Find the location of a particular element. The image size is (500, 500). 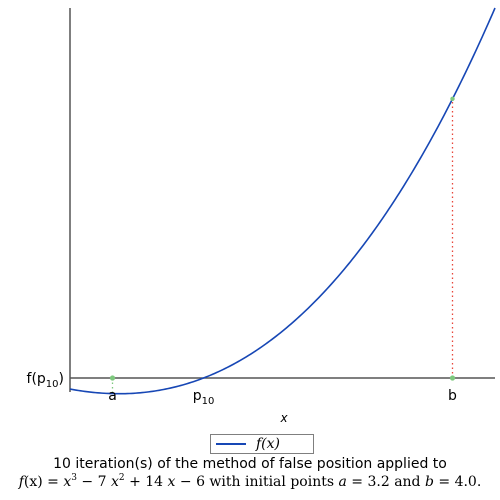

x-tick-text-b: b is located at coordinates (452, 396).